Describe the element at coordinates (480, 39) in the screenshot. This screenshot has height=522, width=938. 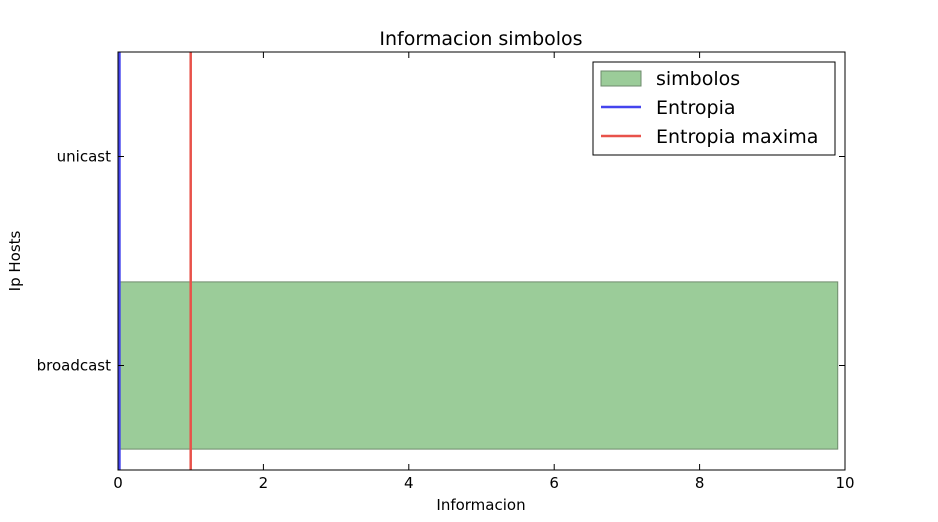
I see `chart-title: Informacion simbolos` at that location.